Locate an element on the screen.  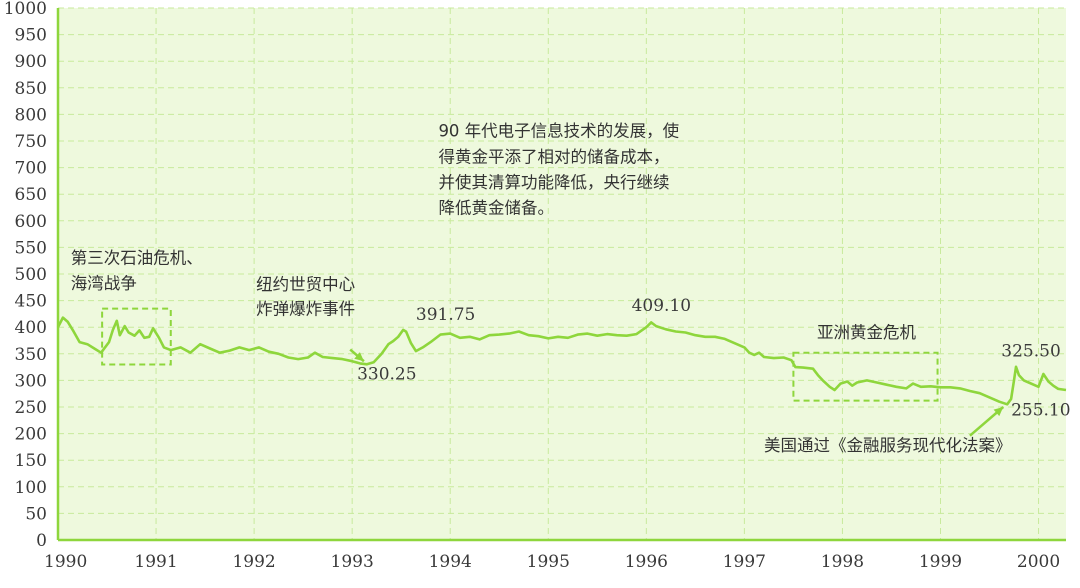
tech-note-line-4: 降低黄金储备。 is located at coordinates (496, 207).